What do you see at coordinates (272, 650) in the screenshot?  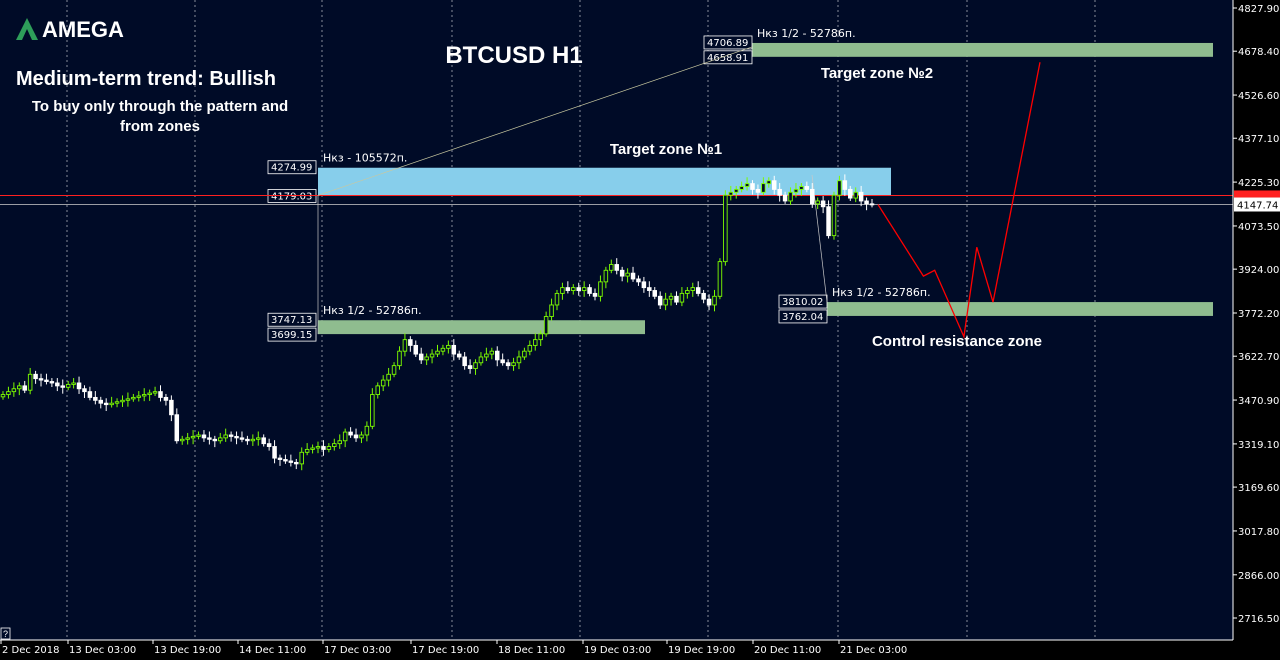 I see `time-tick-label: 14 Dec 11:00` at bounding box center [272, 650].